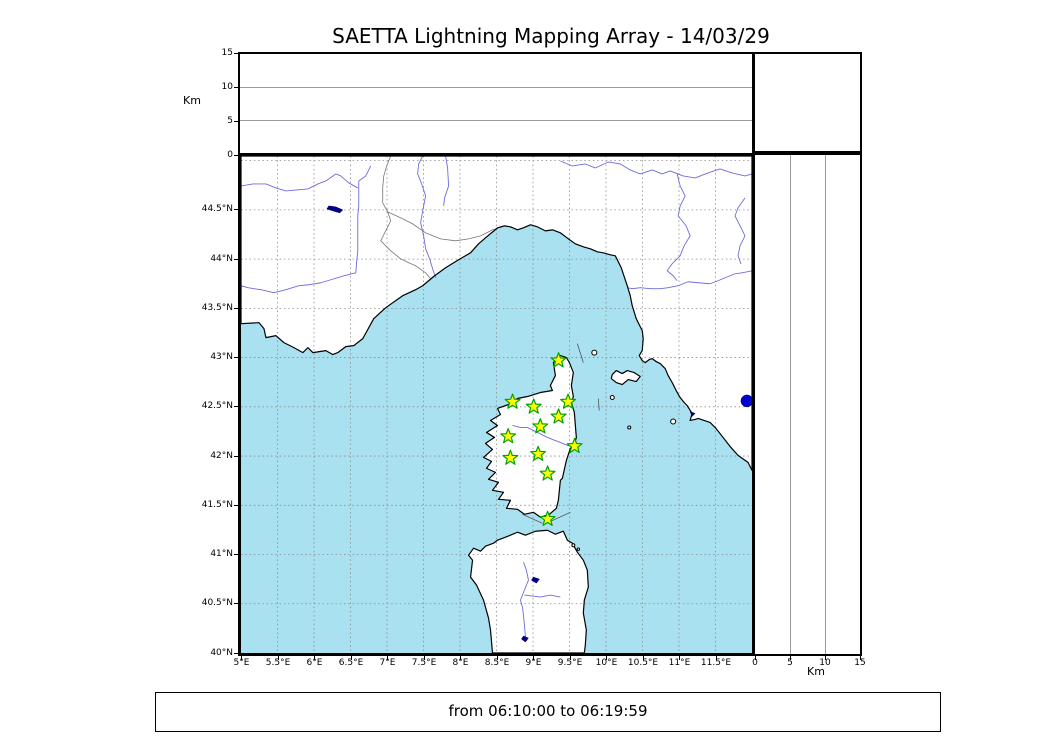 The height and width of the screenshot is (750, 1050). Describe the element at coordinates (679, 663) in the screenshot. I see `lon-tick-label: 11°E` at that location.